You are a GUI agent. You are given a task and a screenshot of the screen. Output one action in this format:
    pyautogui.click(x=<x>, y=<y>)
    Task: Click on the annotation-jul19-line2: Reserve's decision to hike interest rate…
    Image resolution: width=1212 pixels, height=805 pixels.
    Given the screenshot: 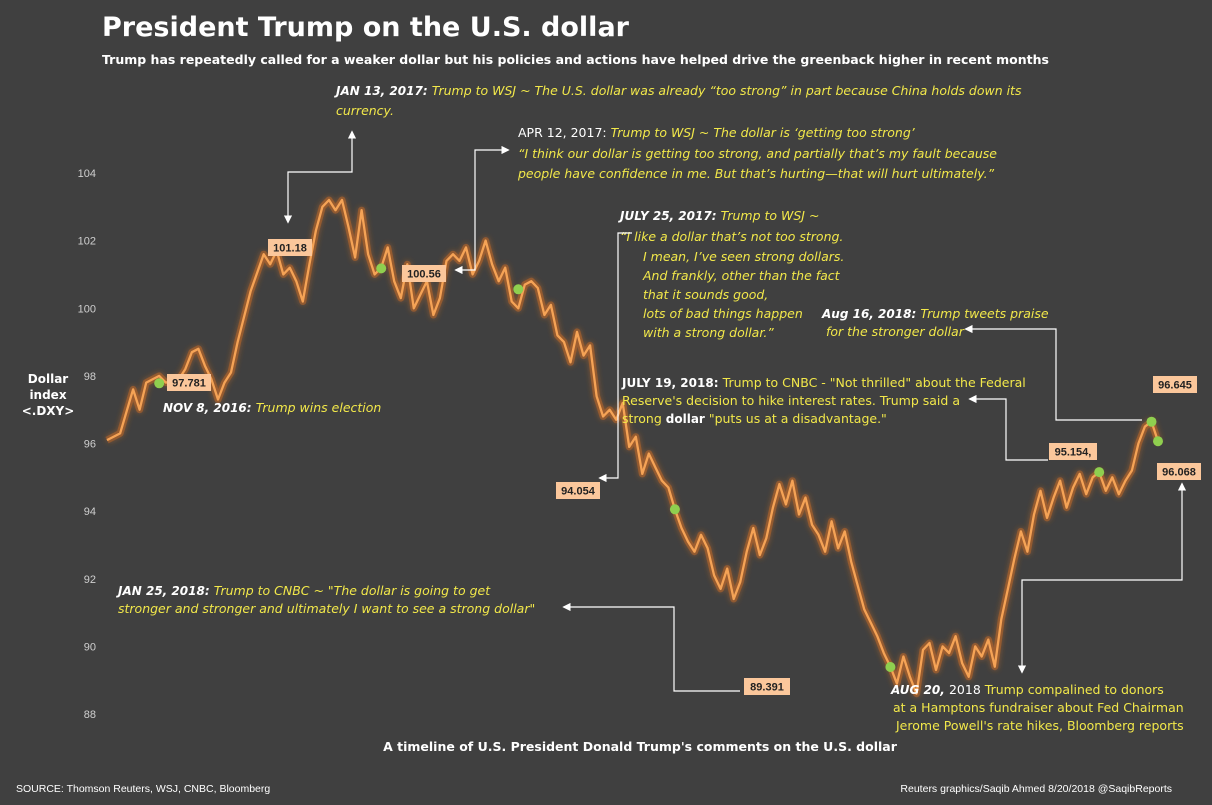 What is the action you would take?
    pyautogui.click(x=791, y=400)
    